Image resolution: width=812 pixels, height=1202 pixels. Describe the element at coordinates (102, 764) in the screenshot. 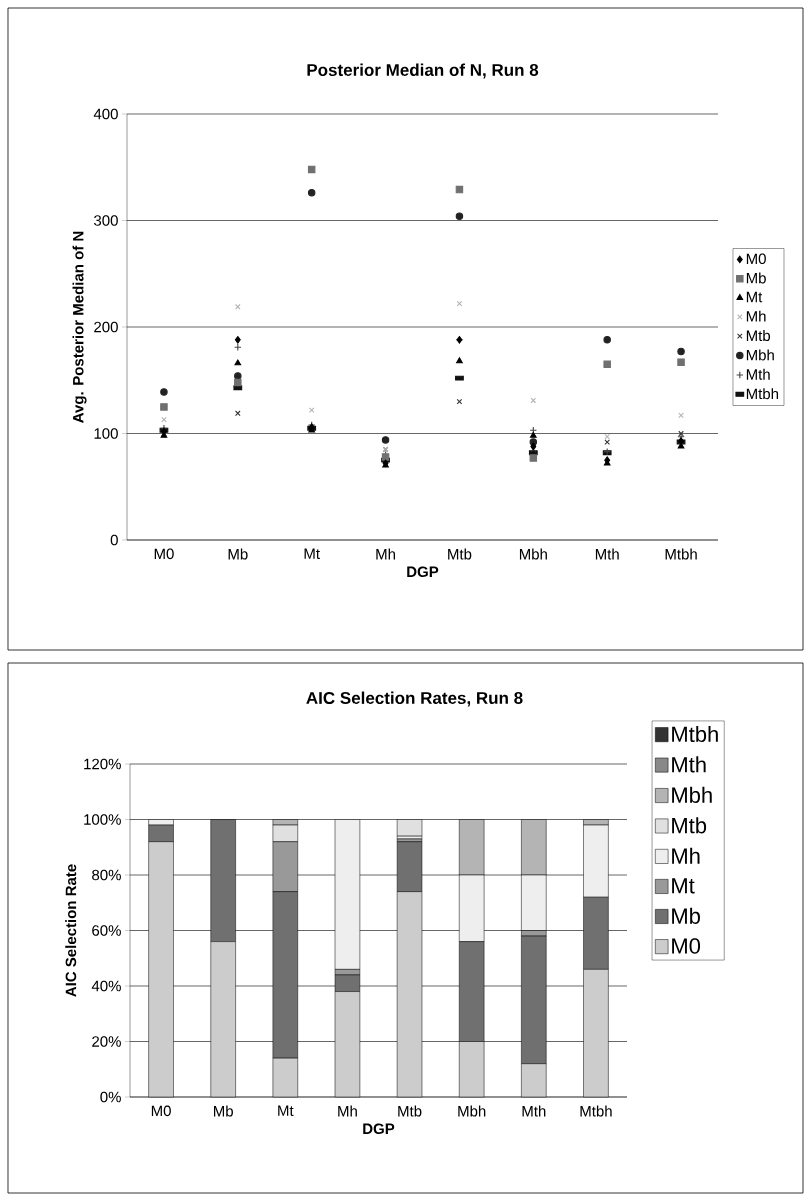

I see `y-tick-label: 120%` at that location.